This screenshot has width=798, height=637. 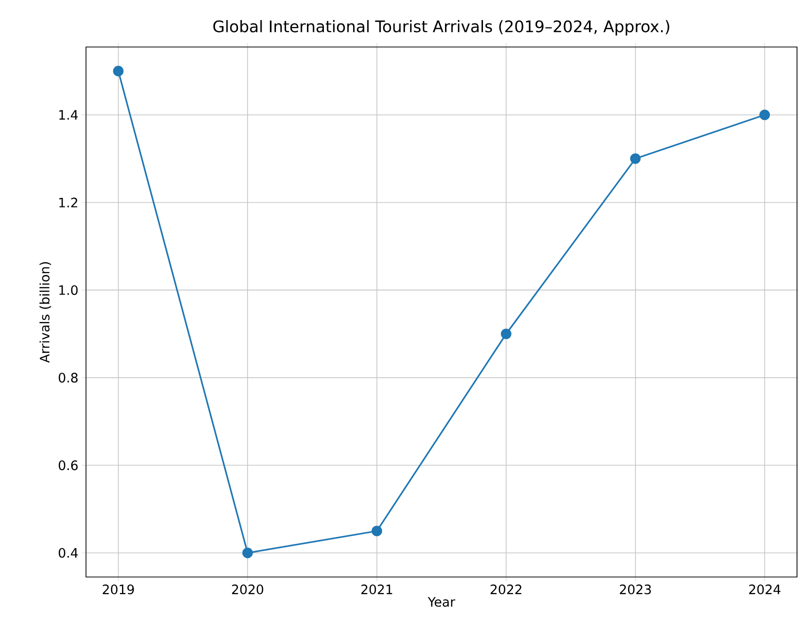 I want to click on chart-title: Global International Tourist Arrivals (2019–2024, Approx.), so click(x=441, y=28).